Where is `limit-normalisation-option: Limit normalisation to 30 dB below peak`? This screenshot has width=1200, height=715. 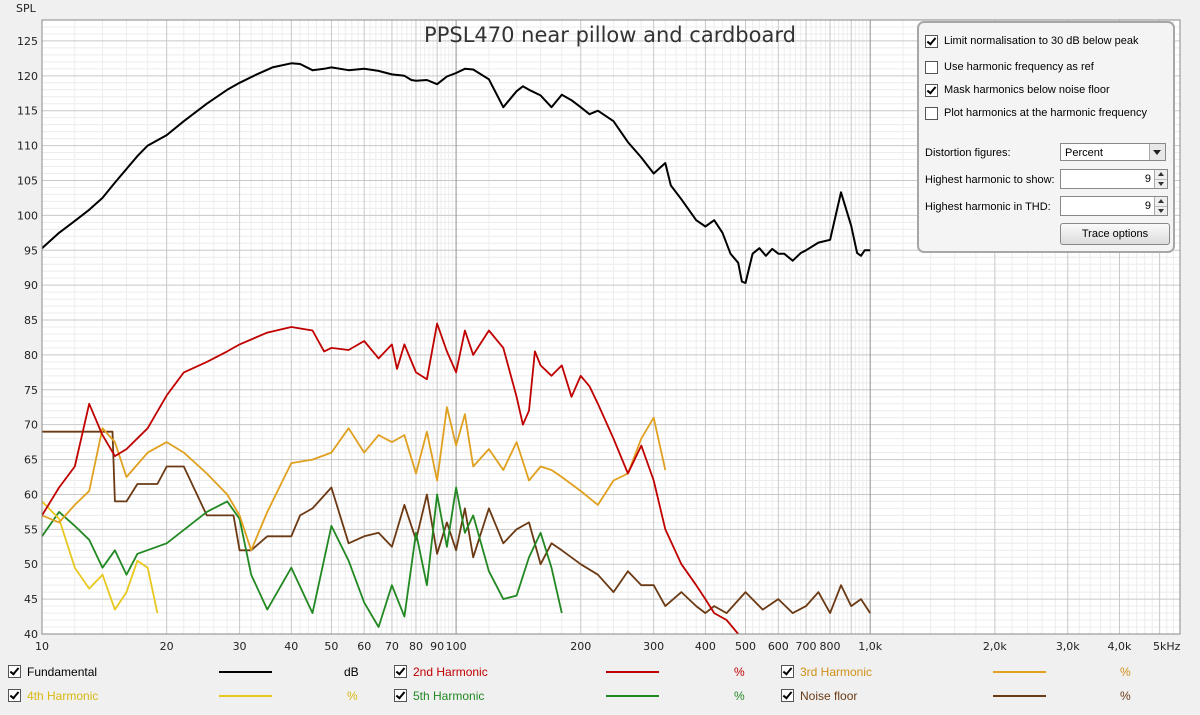 limit-normalisation-option: Limit normalisation to 30 dB below peak is located at coordinates (1031, 41).